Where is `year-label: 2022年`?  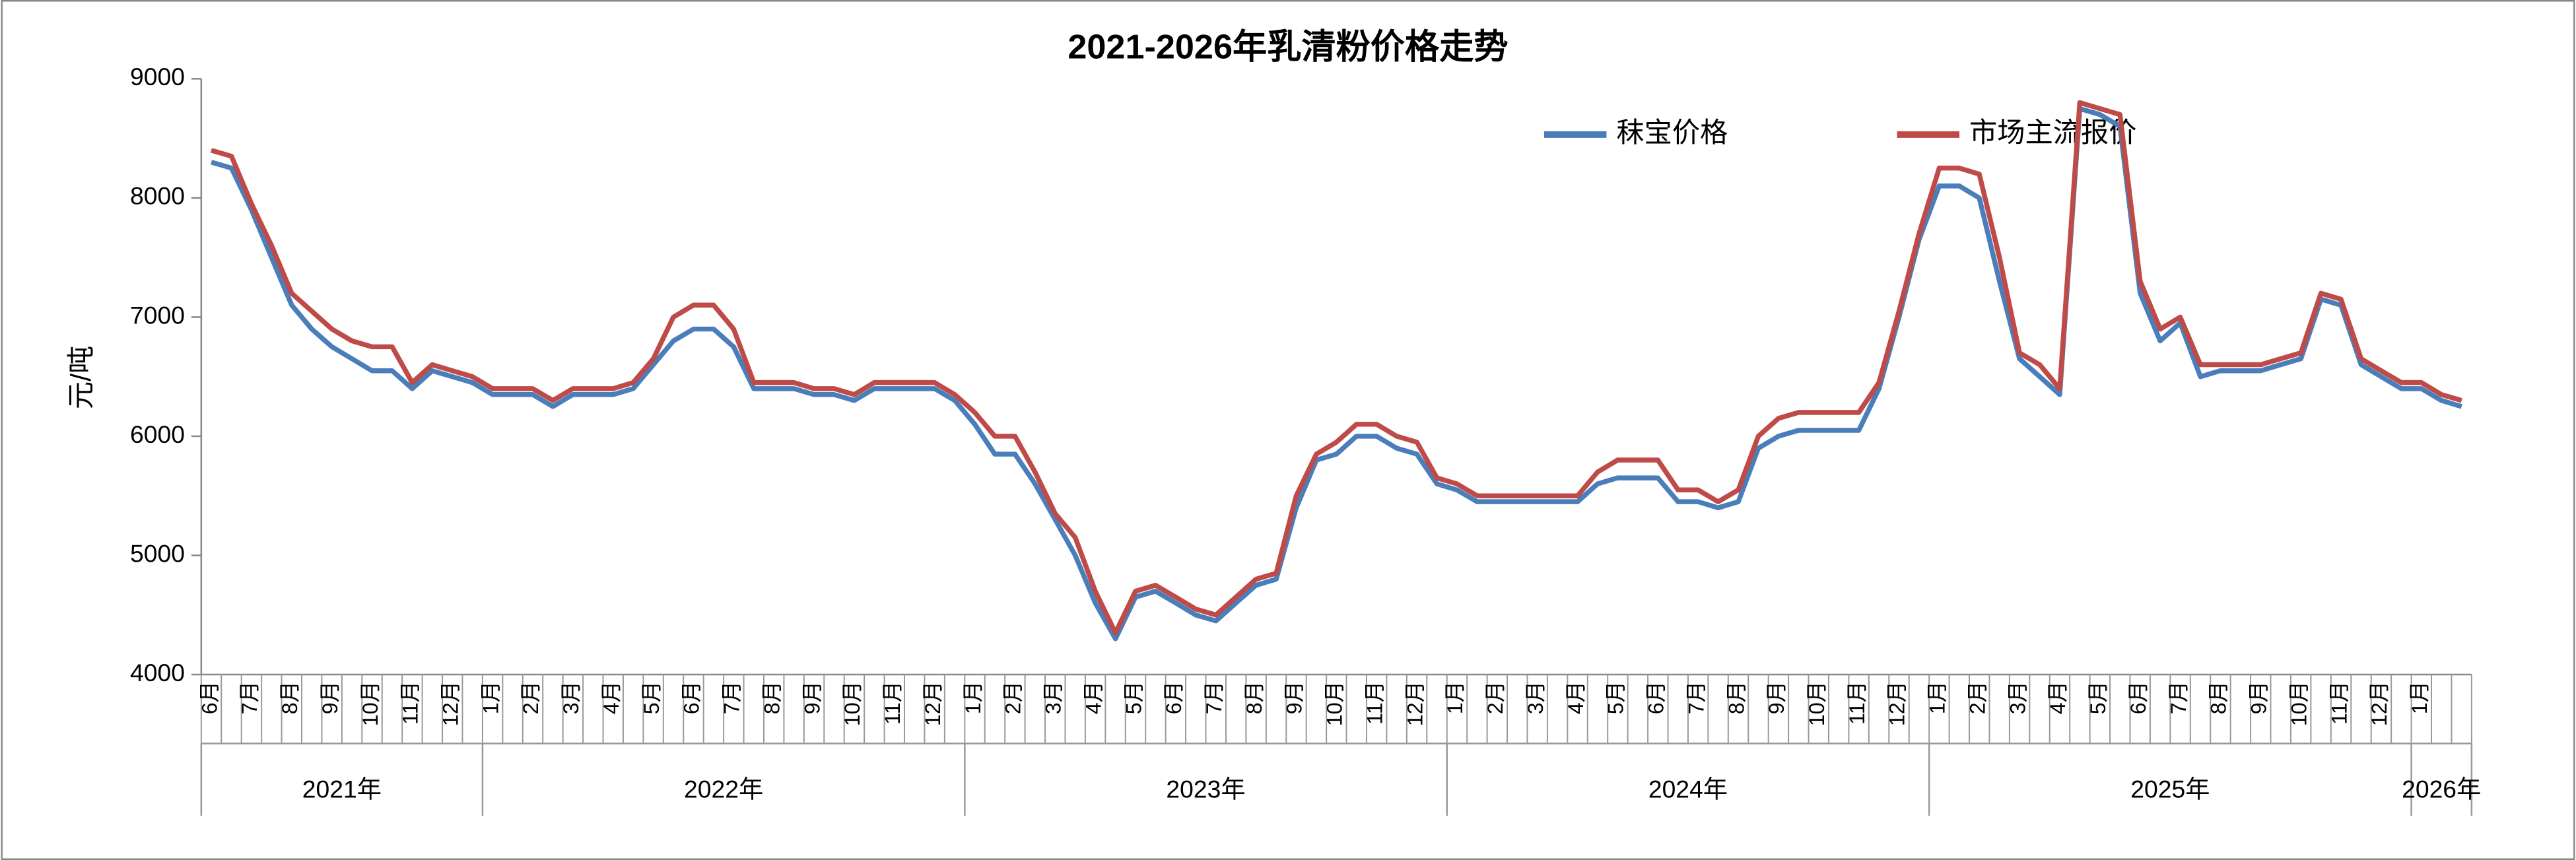
year-label: 2022年 is located at coordinates (723, 789).